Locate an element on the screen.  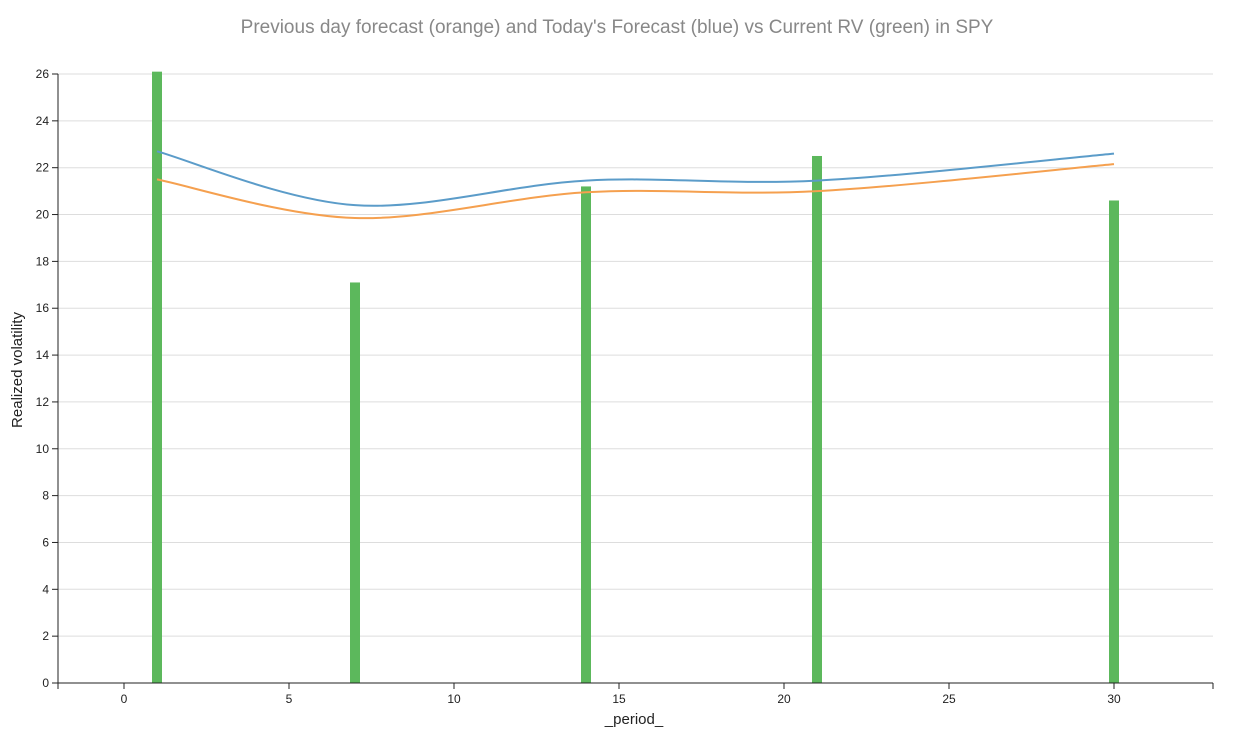
x-tick-label: 10 is located at coordinates (454, 699).